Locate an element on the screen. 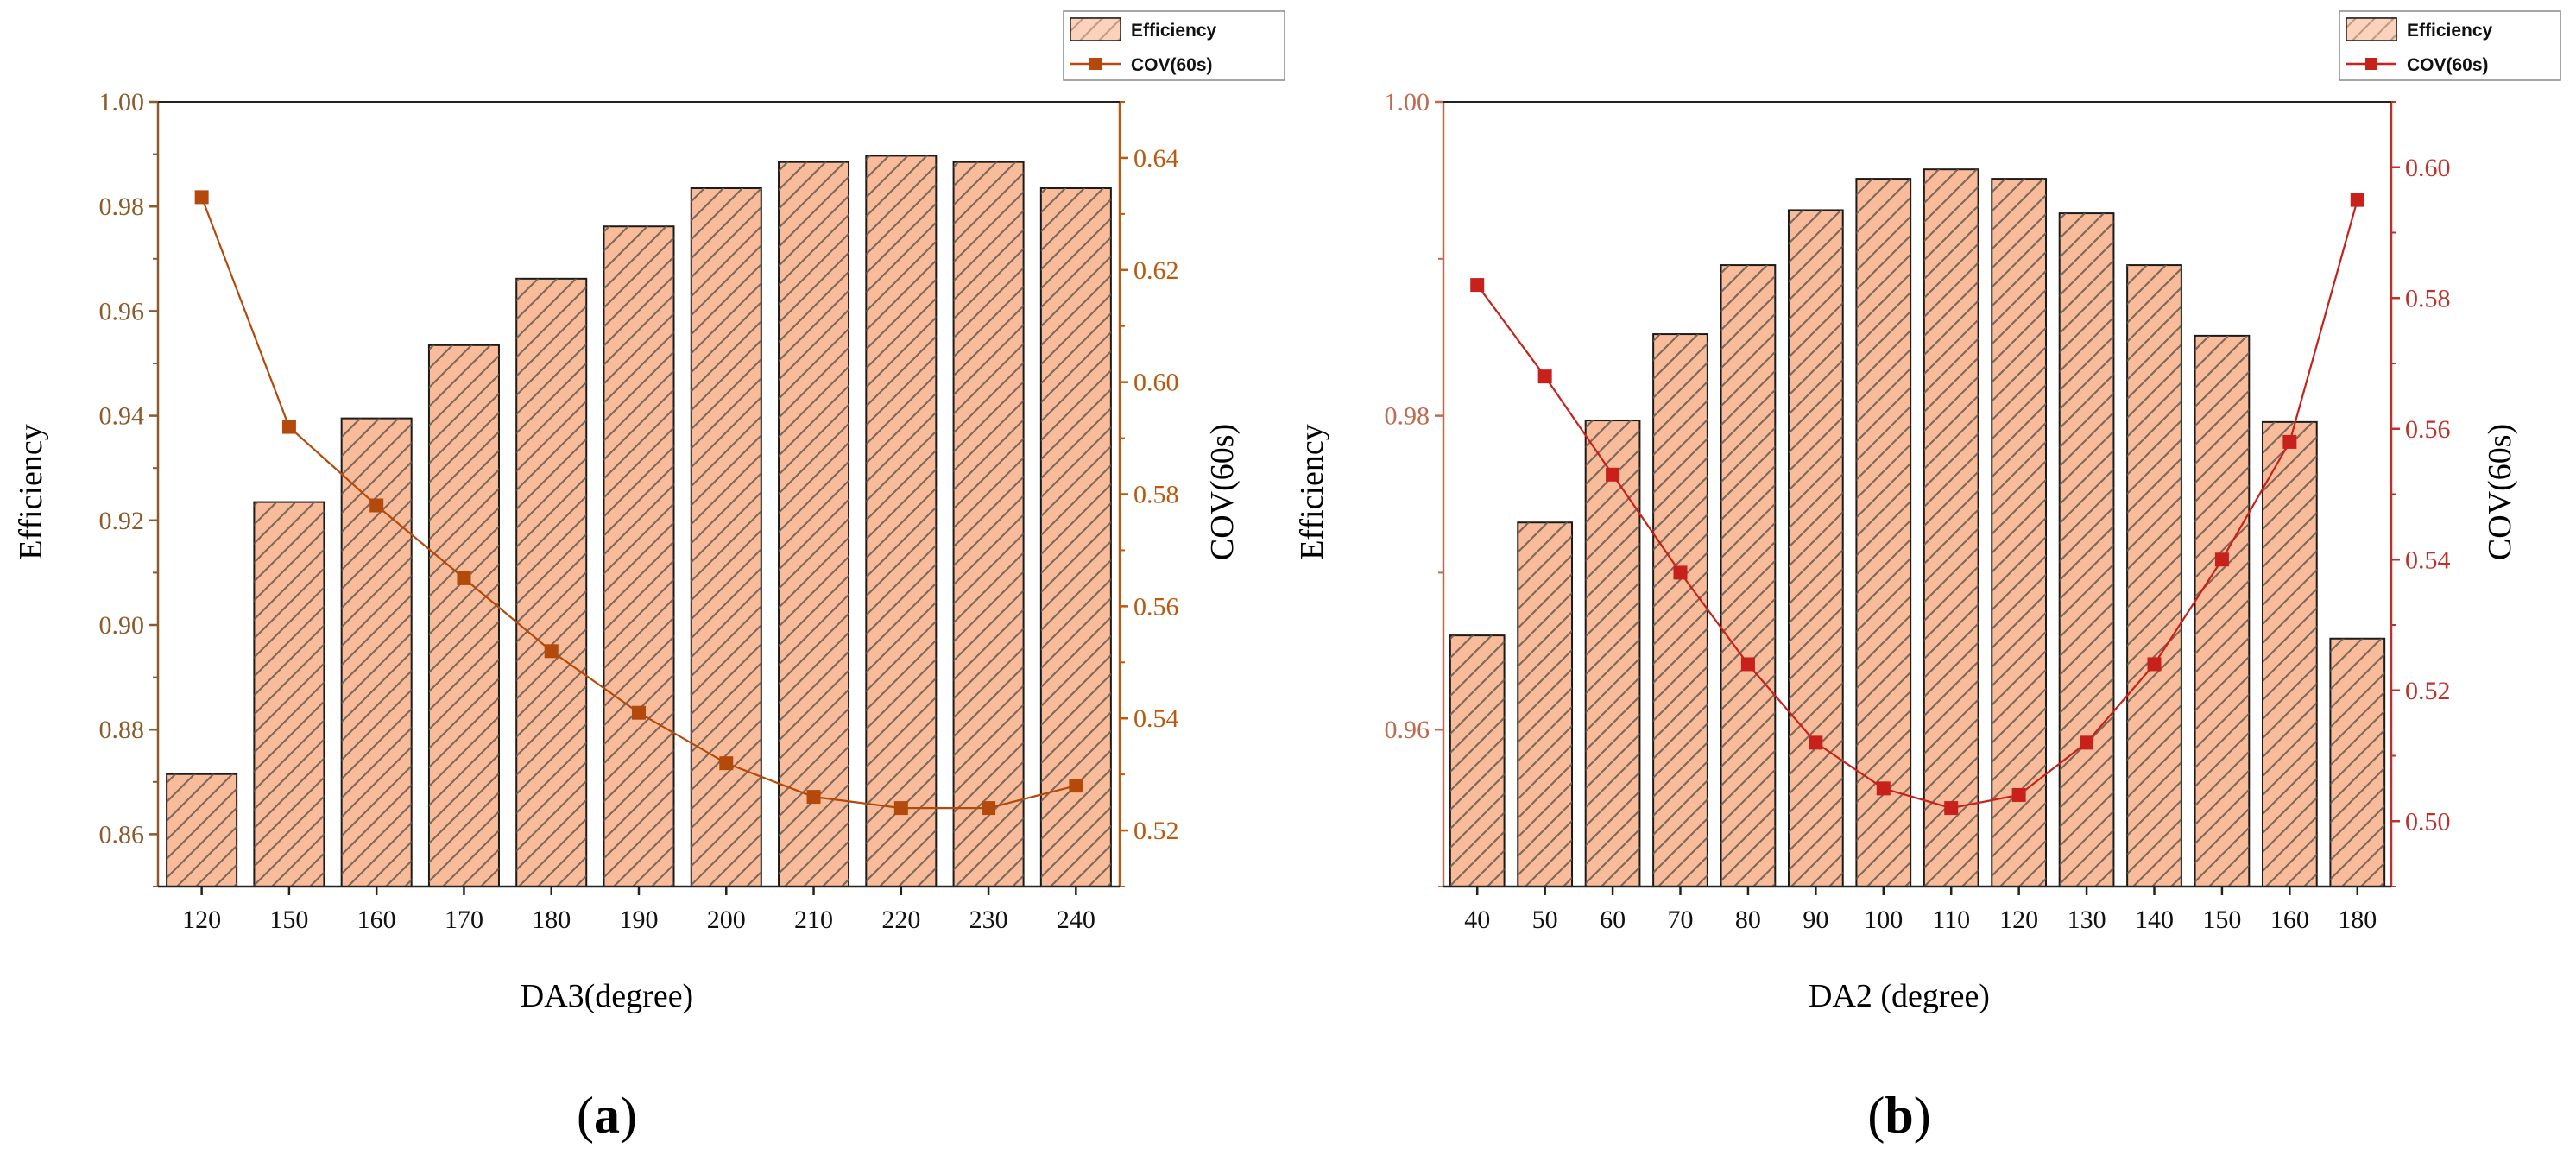 Image resolution: width=2576 pixels, height=1155 pixels. x-tick-label: 70 is located at coordinates (1681, 920).